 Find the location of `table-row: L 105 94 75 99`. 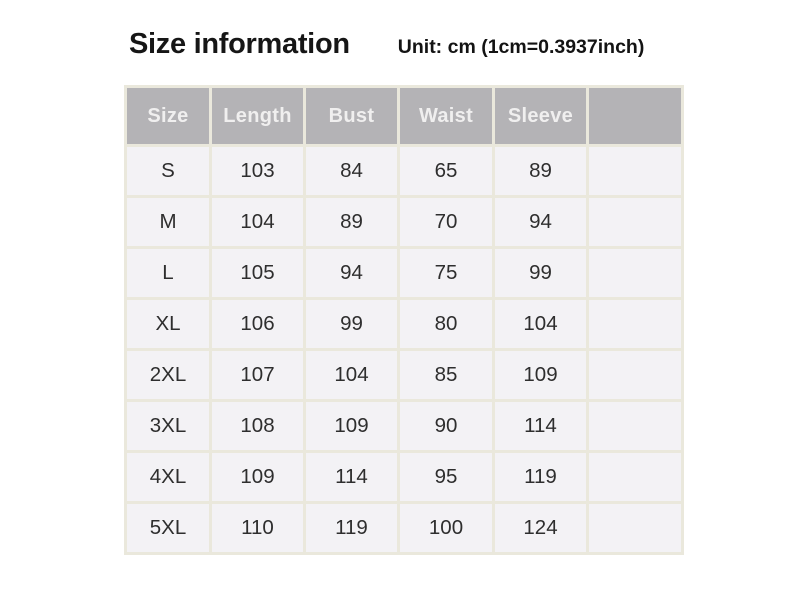

table-row: L 105 94 75 99 is located at coordinates (404, 273).